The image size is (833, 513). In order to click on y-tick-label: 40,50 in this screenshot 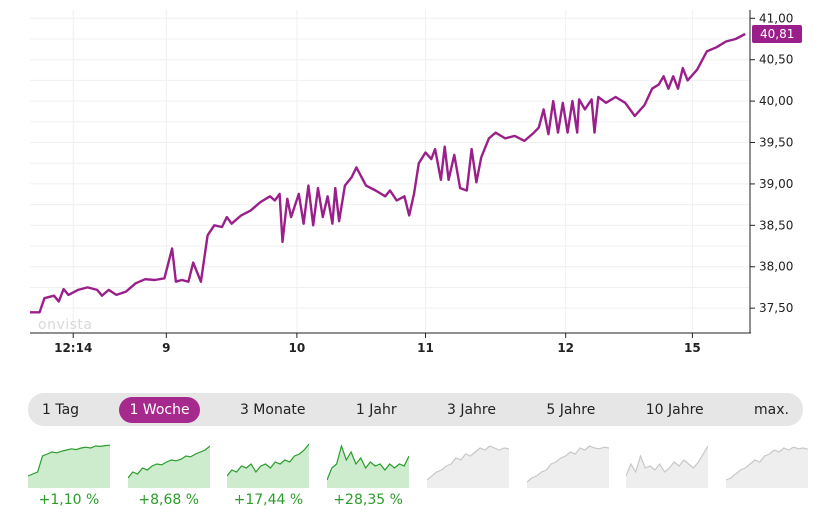, I will do `click(776, 60)`.